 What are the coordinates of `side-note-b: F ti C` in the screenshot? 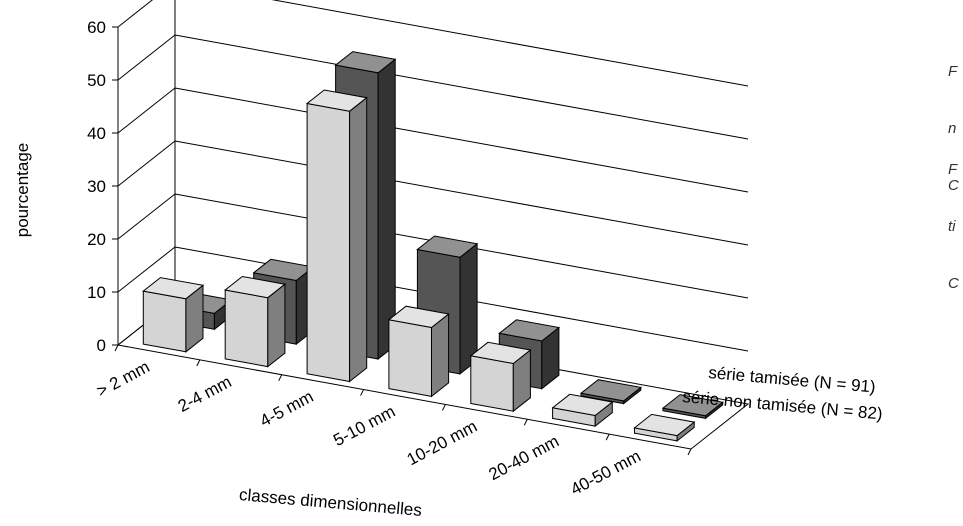 It's located at (953, 217).